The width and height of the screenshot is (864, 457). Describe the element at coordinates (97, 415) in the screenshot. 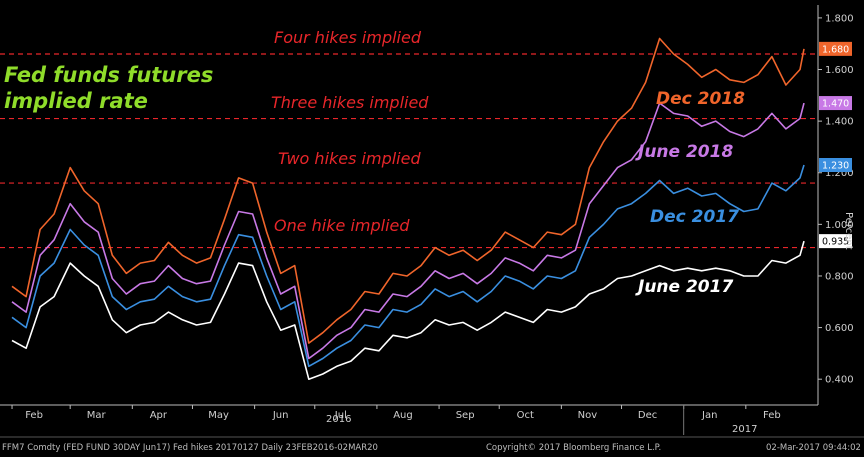

I see `x-tick-label: Mar` at that location.